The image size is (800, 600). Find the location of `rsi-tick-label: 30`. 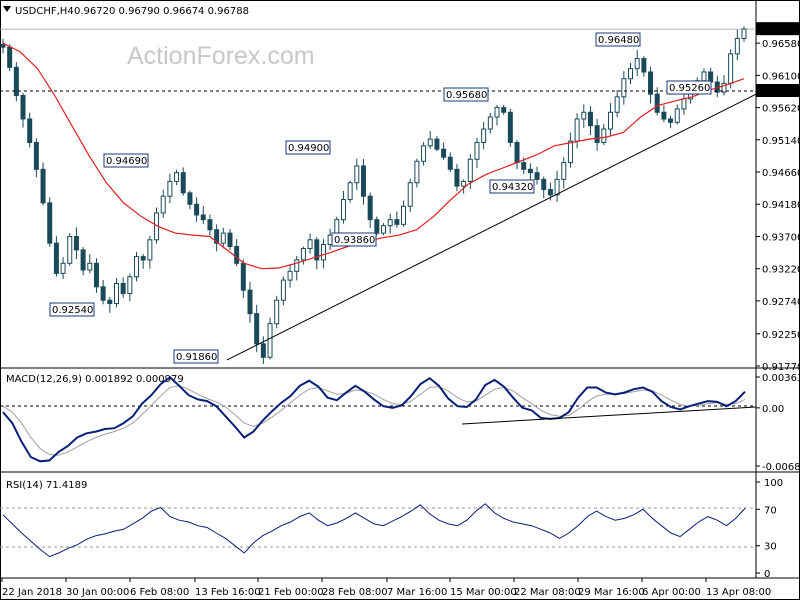

rsi-tick-label: 30 is located at coordinates (770, 547).